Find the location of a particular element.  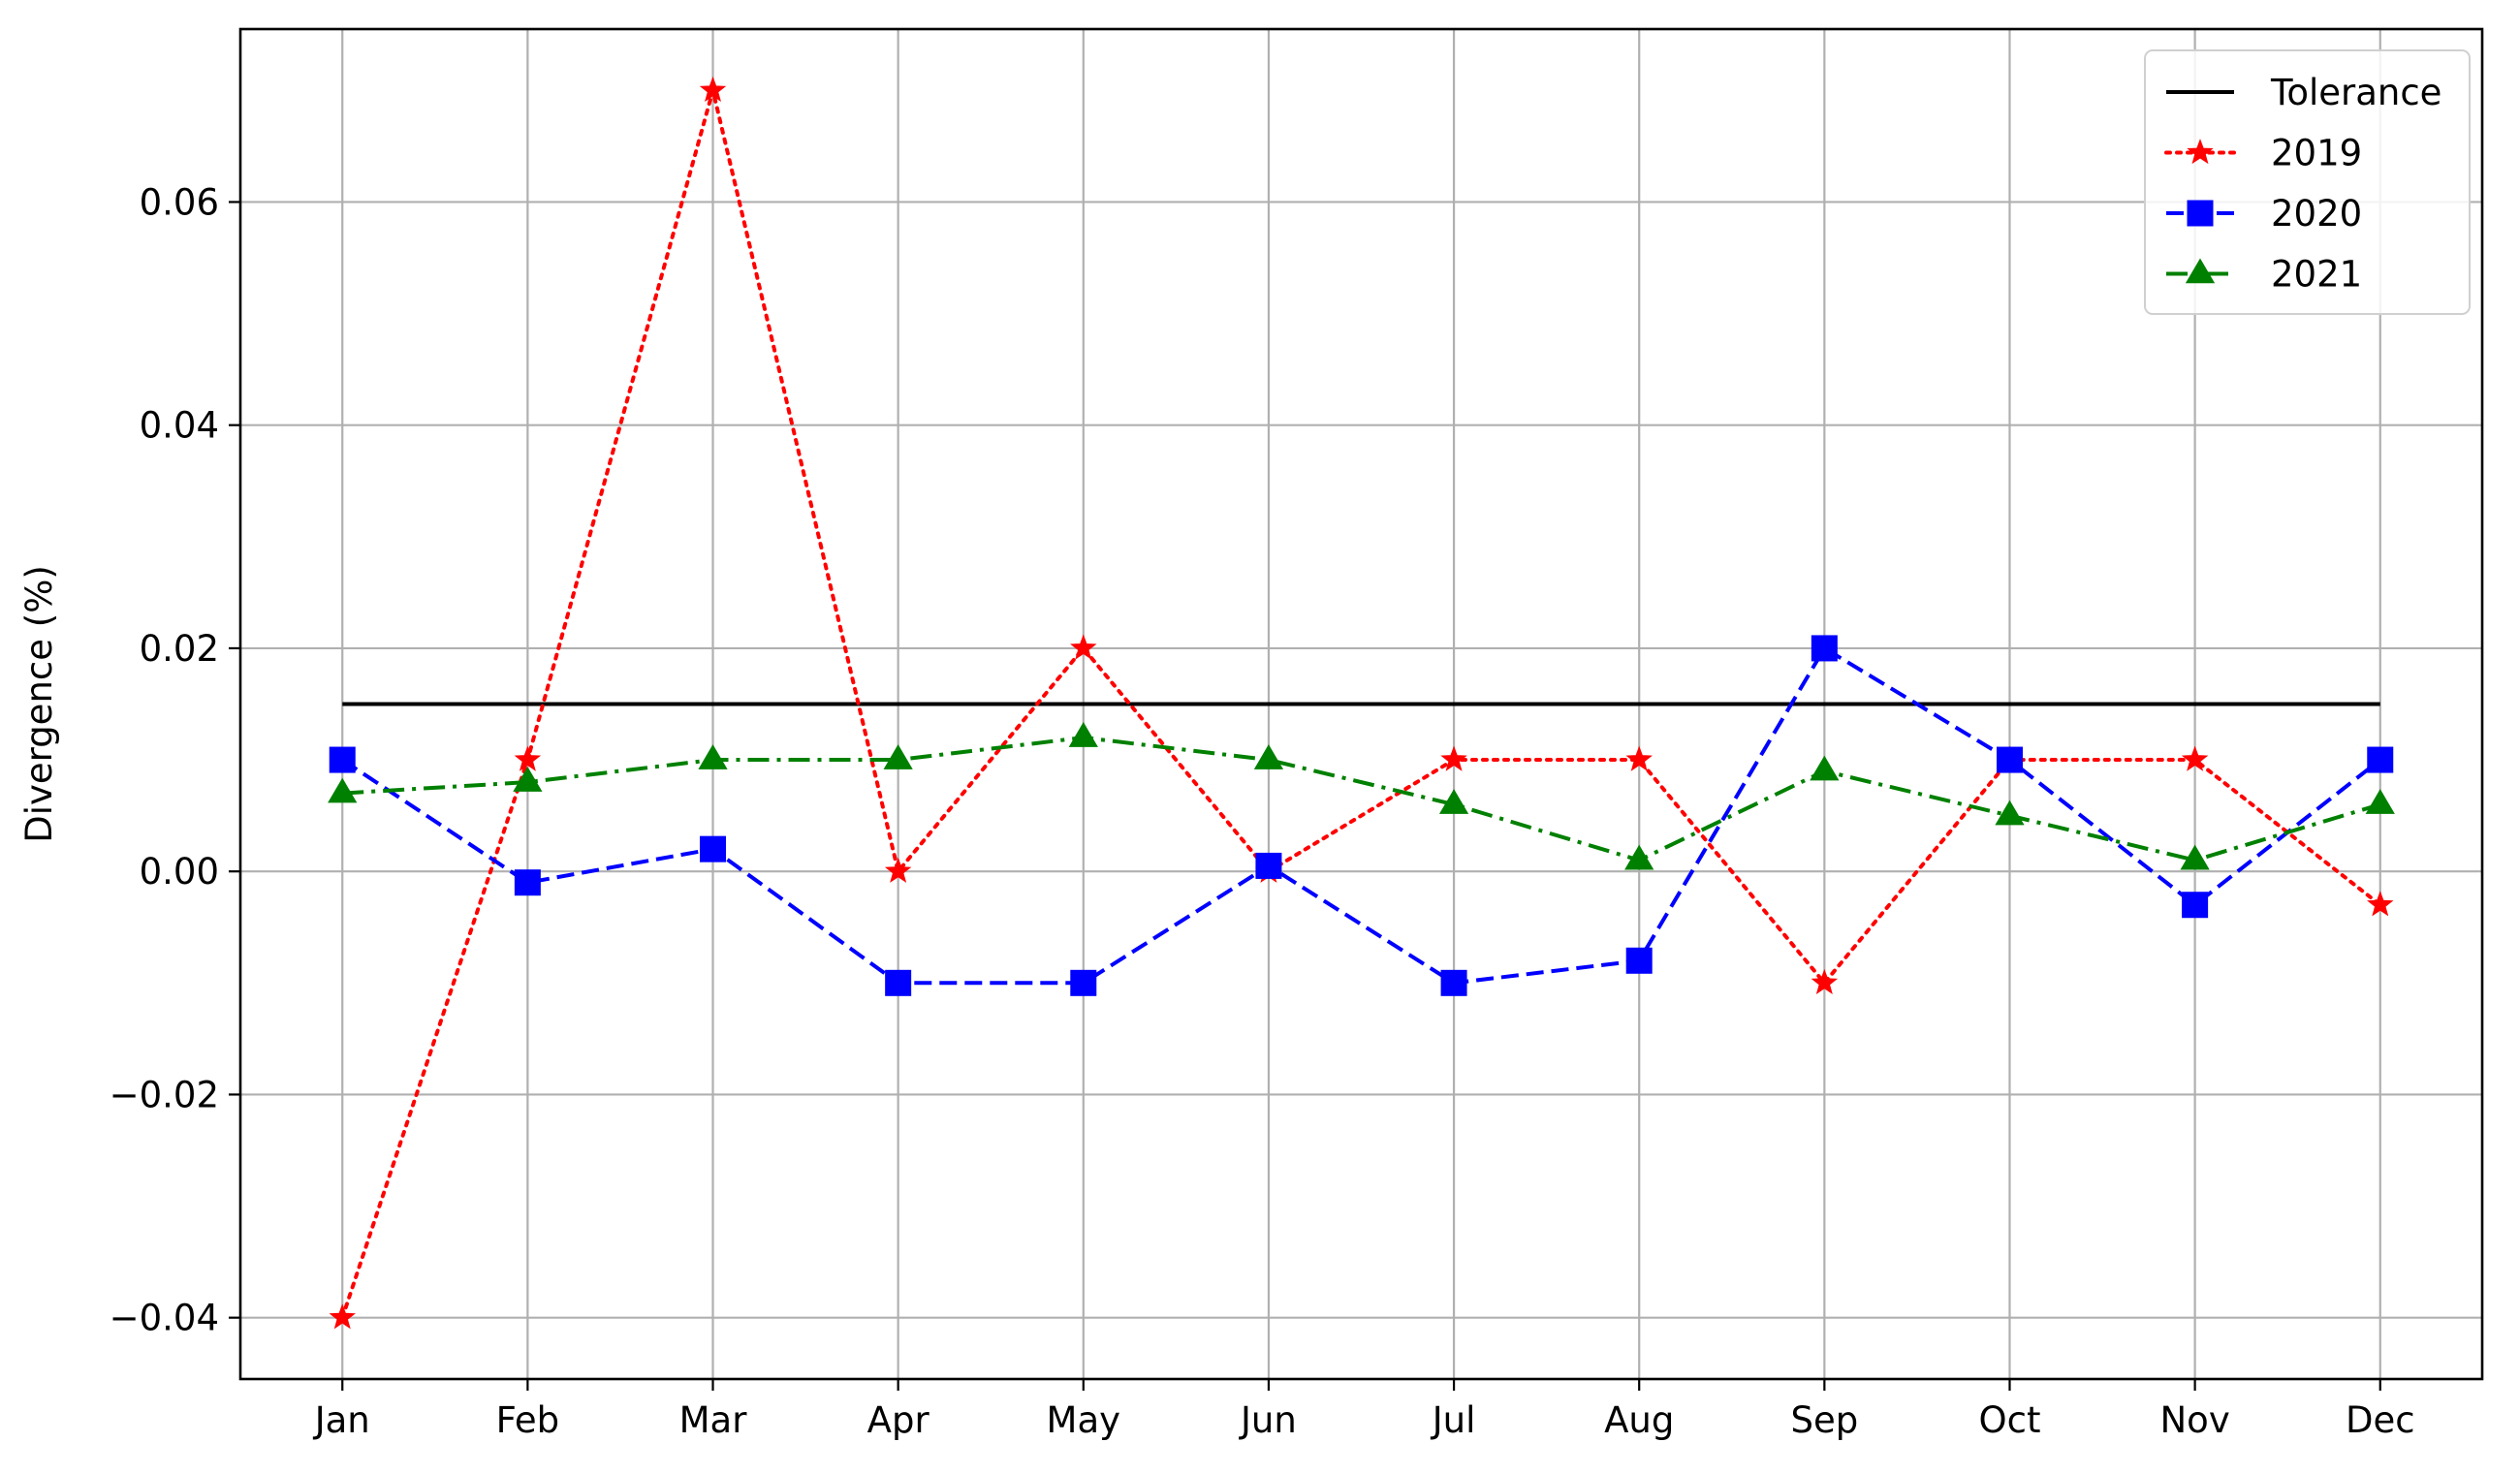

data-point-2021-jul is located at coordinates (1454, 801).